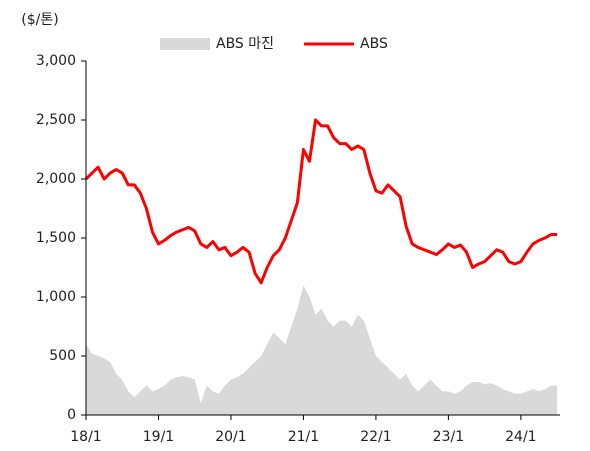  What do you see at coordinates (185, 44) in the screenshot?
I see `legend-swatch` at bounding box center [185, 44].